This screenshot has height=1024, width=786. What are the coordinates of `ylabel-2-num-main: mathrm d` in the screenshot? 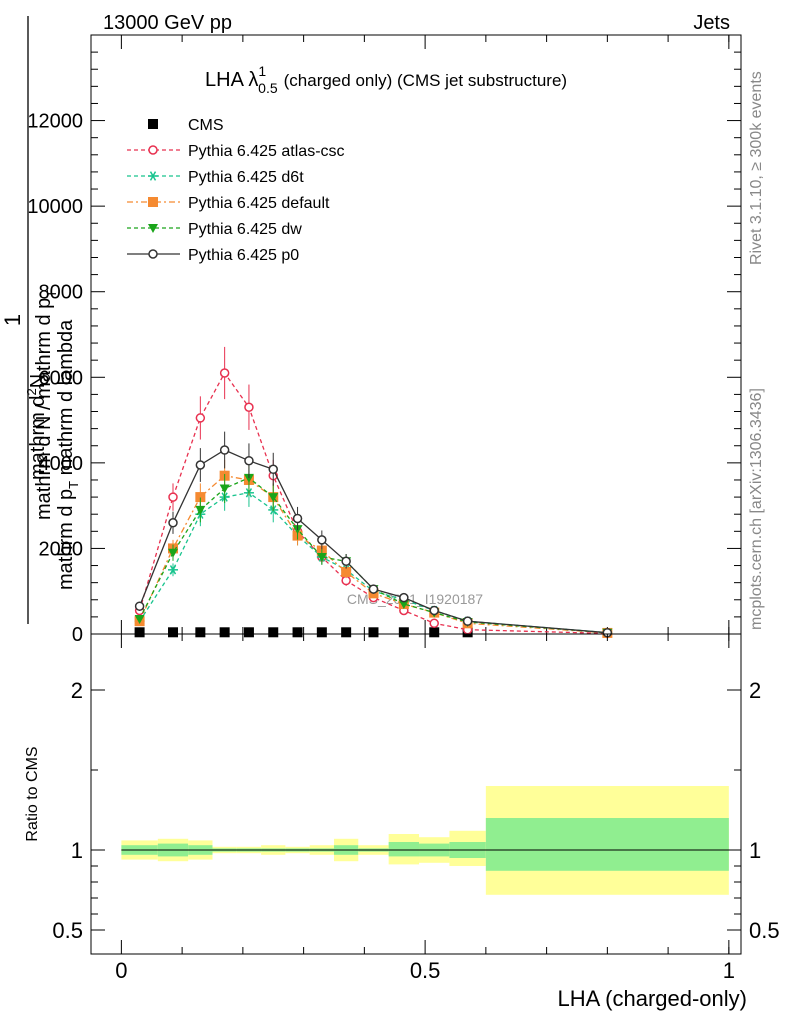 It's located at (38, 438).